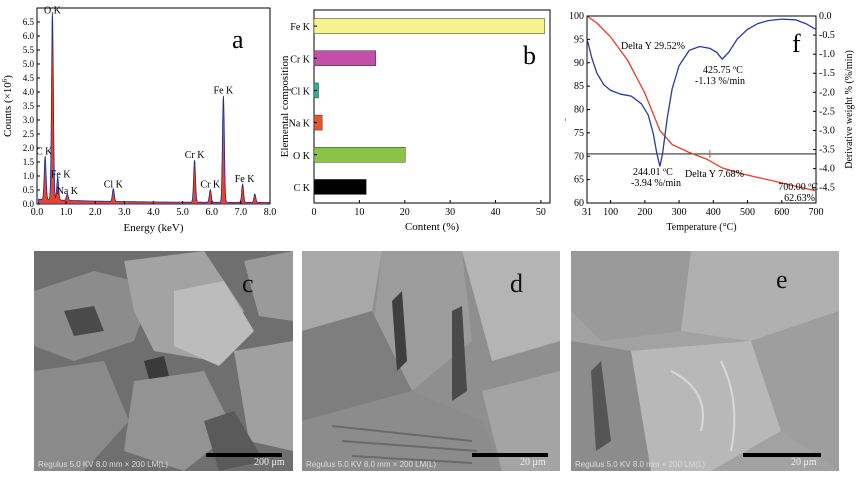  Describe the element at coordinates (781, 212) in the screenshot. I see `x-tick-label: 600` at that location.